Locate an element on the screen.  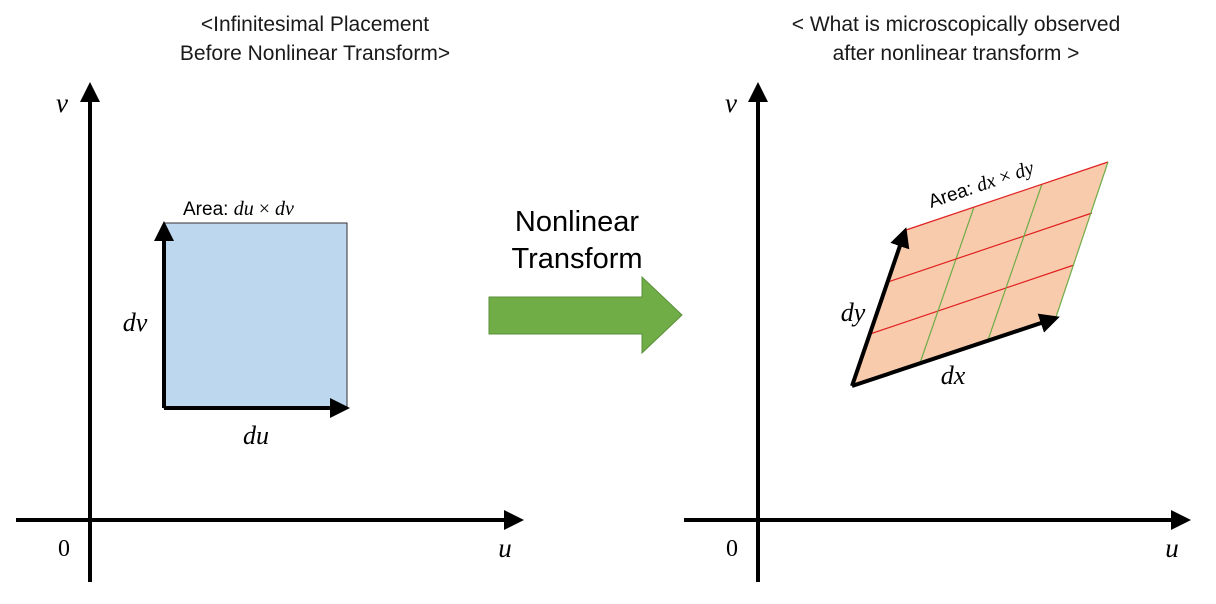
dx-vector-label: dx is located at coordinates (953, 375).